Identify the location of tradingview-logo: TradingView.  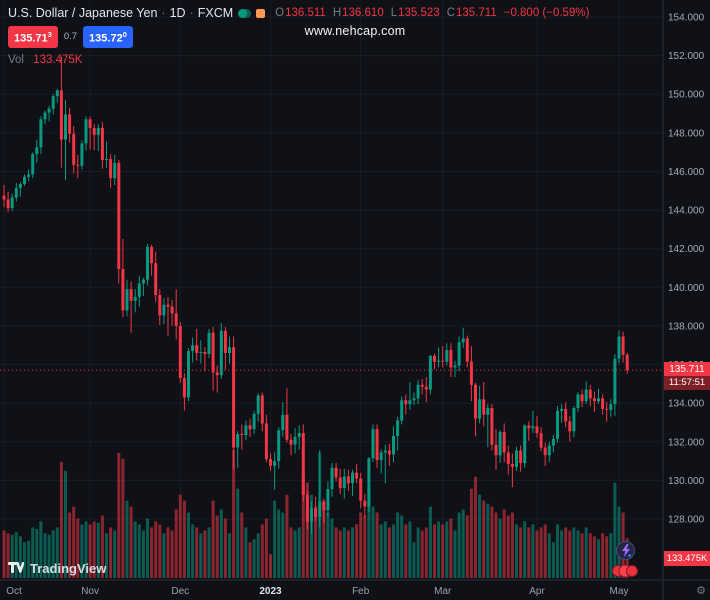
(57, 568).